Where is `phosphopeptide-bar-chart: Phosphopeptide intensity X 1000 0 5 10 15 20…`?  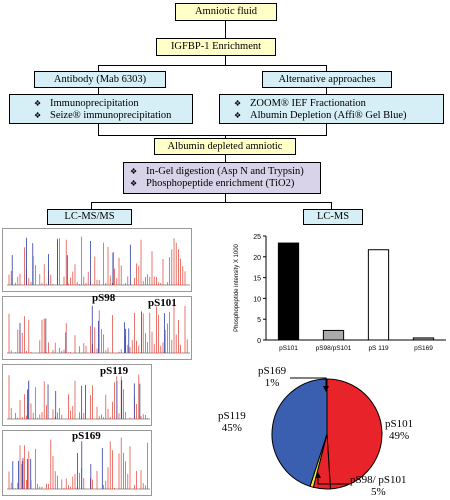
phosphopeptide-bar-chart: Phosphopeptide intensity X 1000 0 5 10 15 20… is located at coordinates (340, 293).